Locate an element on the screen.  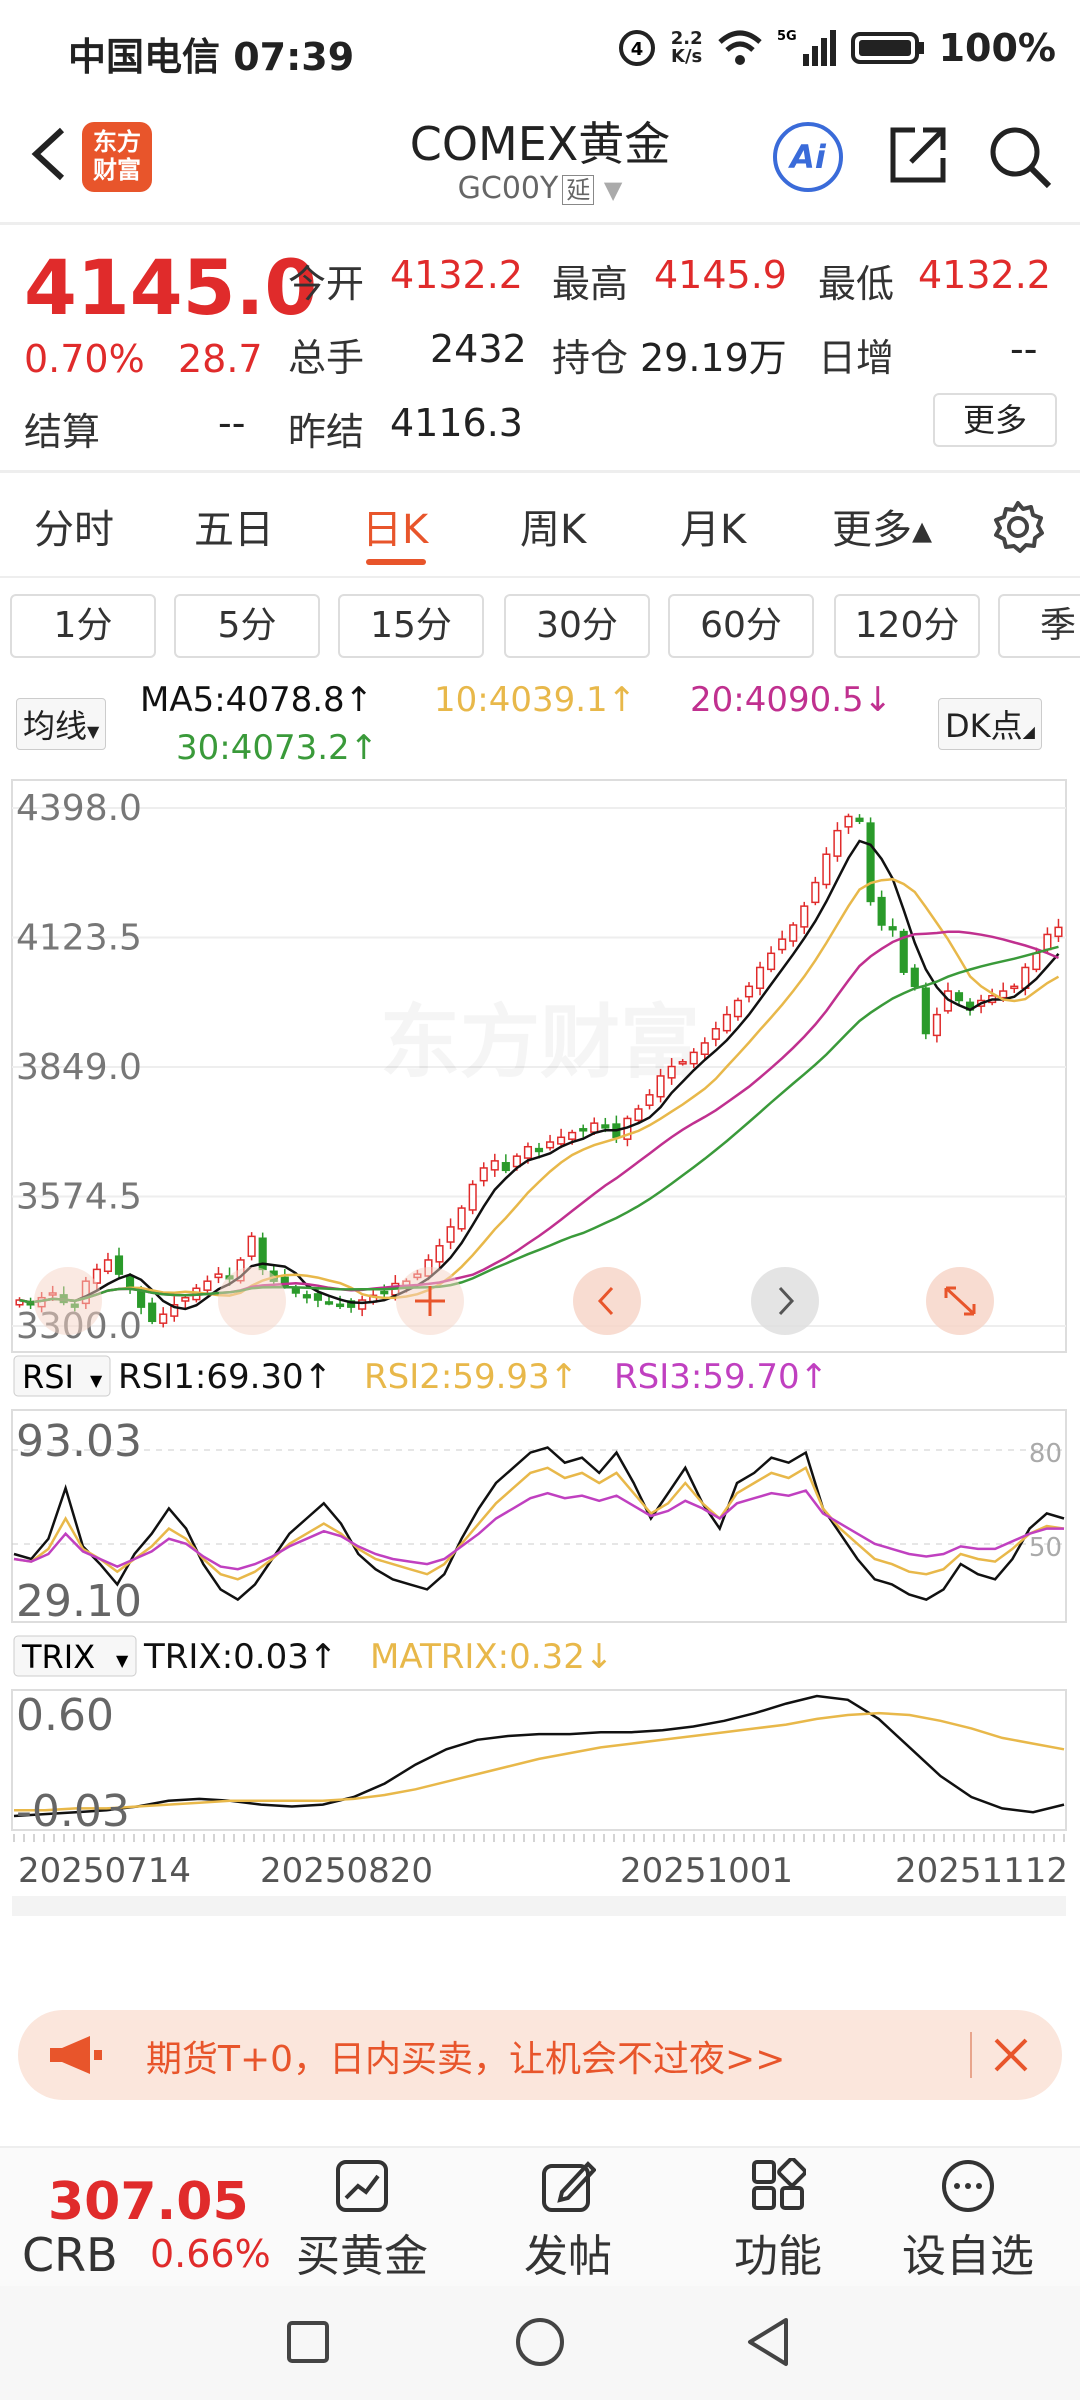
date-tick-label: 20250820 is located at coordinates (346, 1871).